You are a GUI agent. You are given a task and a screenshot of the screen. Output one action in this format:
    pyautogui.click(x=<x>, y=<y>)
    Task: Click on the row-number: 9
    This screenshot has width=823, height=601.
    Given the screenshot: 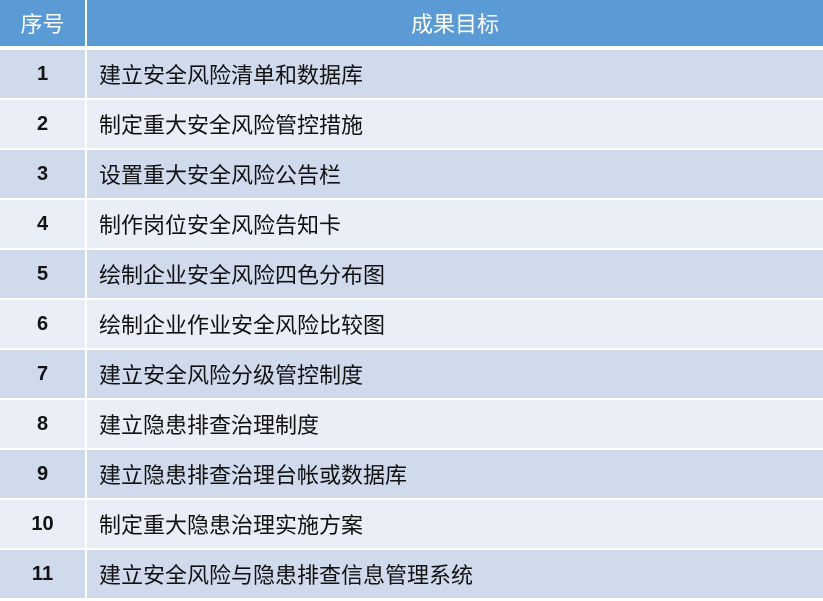 What is the action you would take?
    pyautogui.click(x=43, y=474)
    